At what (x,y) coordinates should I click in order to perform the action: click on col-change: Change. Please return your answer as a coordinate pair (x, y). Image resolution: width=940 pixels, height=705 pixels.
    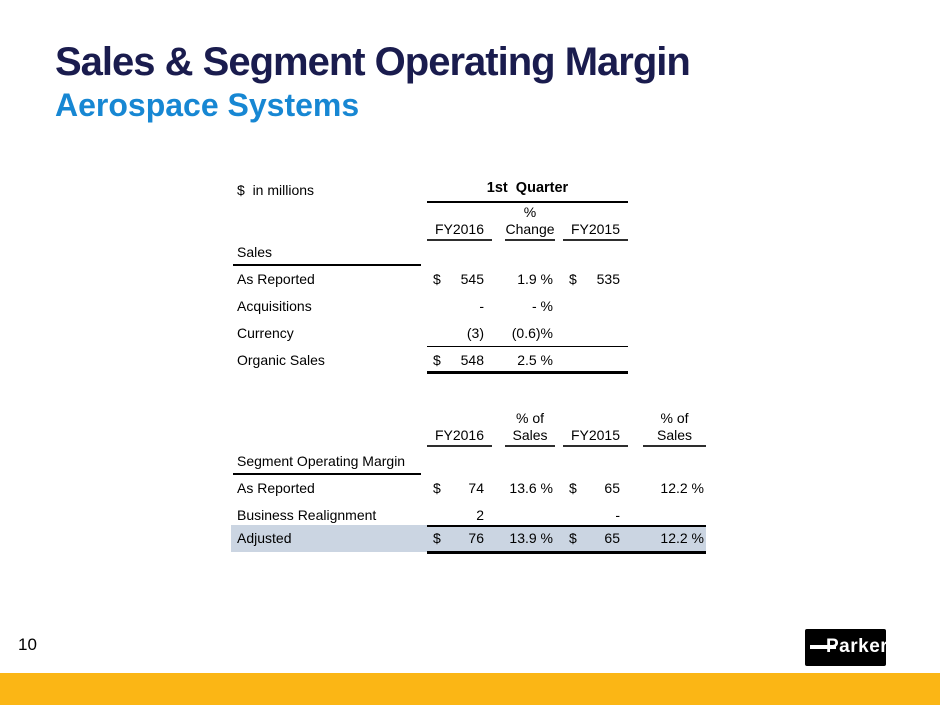
    Looking at the image, I should click on (530, 231).